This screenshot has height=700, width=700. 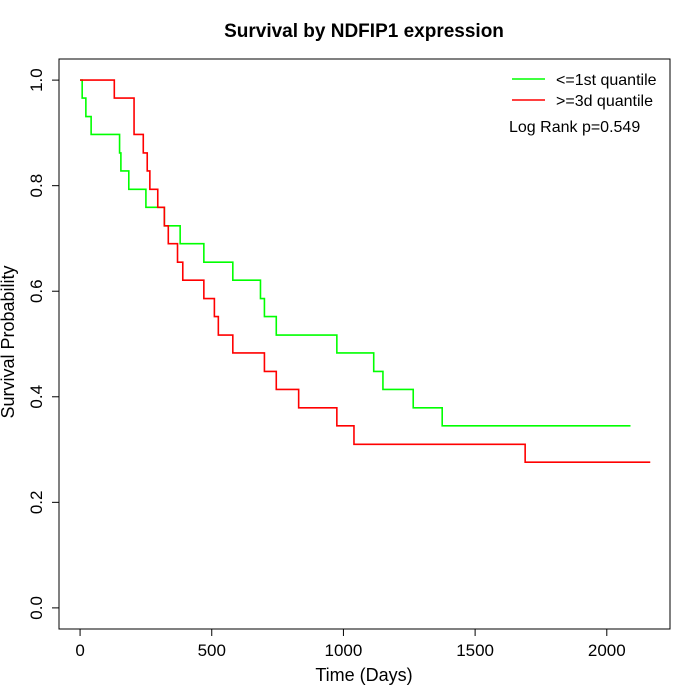 What do you see at coordinates (475, 650) in the screenshot?
I see `x-tick-label: 1500` at bounding box center [475, 650].